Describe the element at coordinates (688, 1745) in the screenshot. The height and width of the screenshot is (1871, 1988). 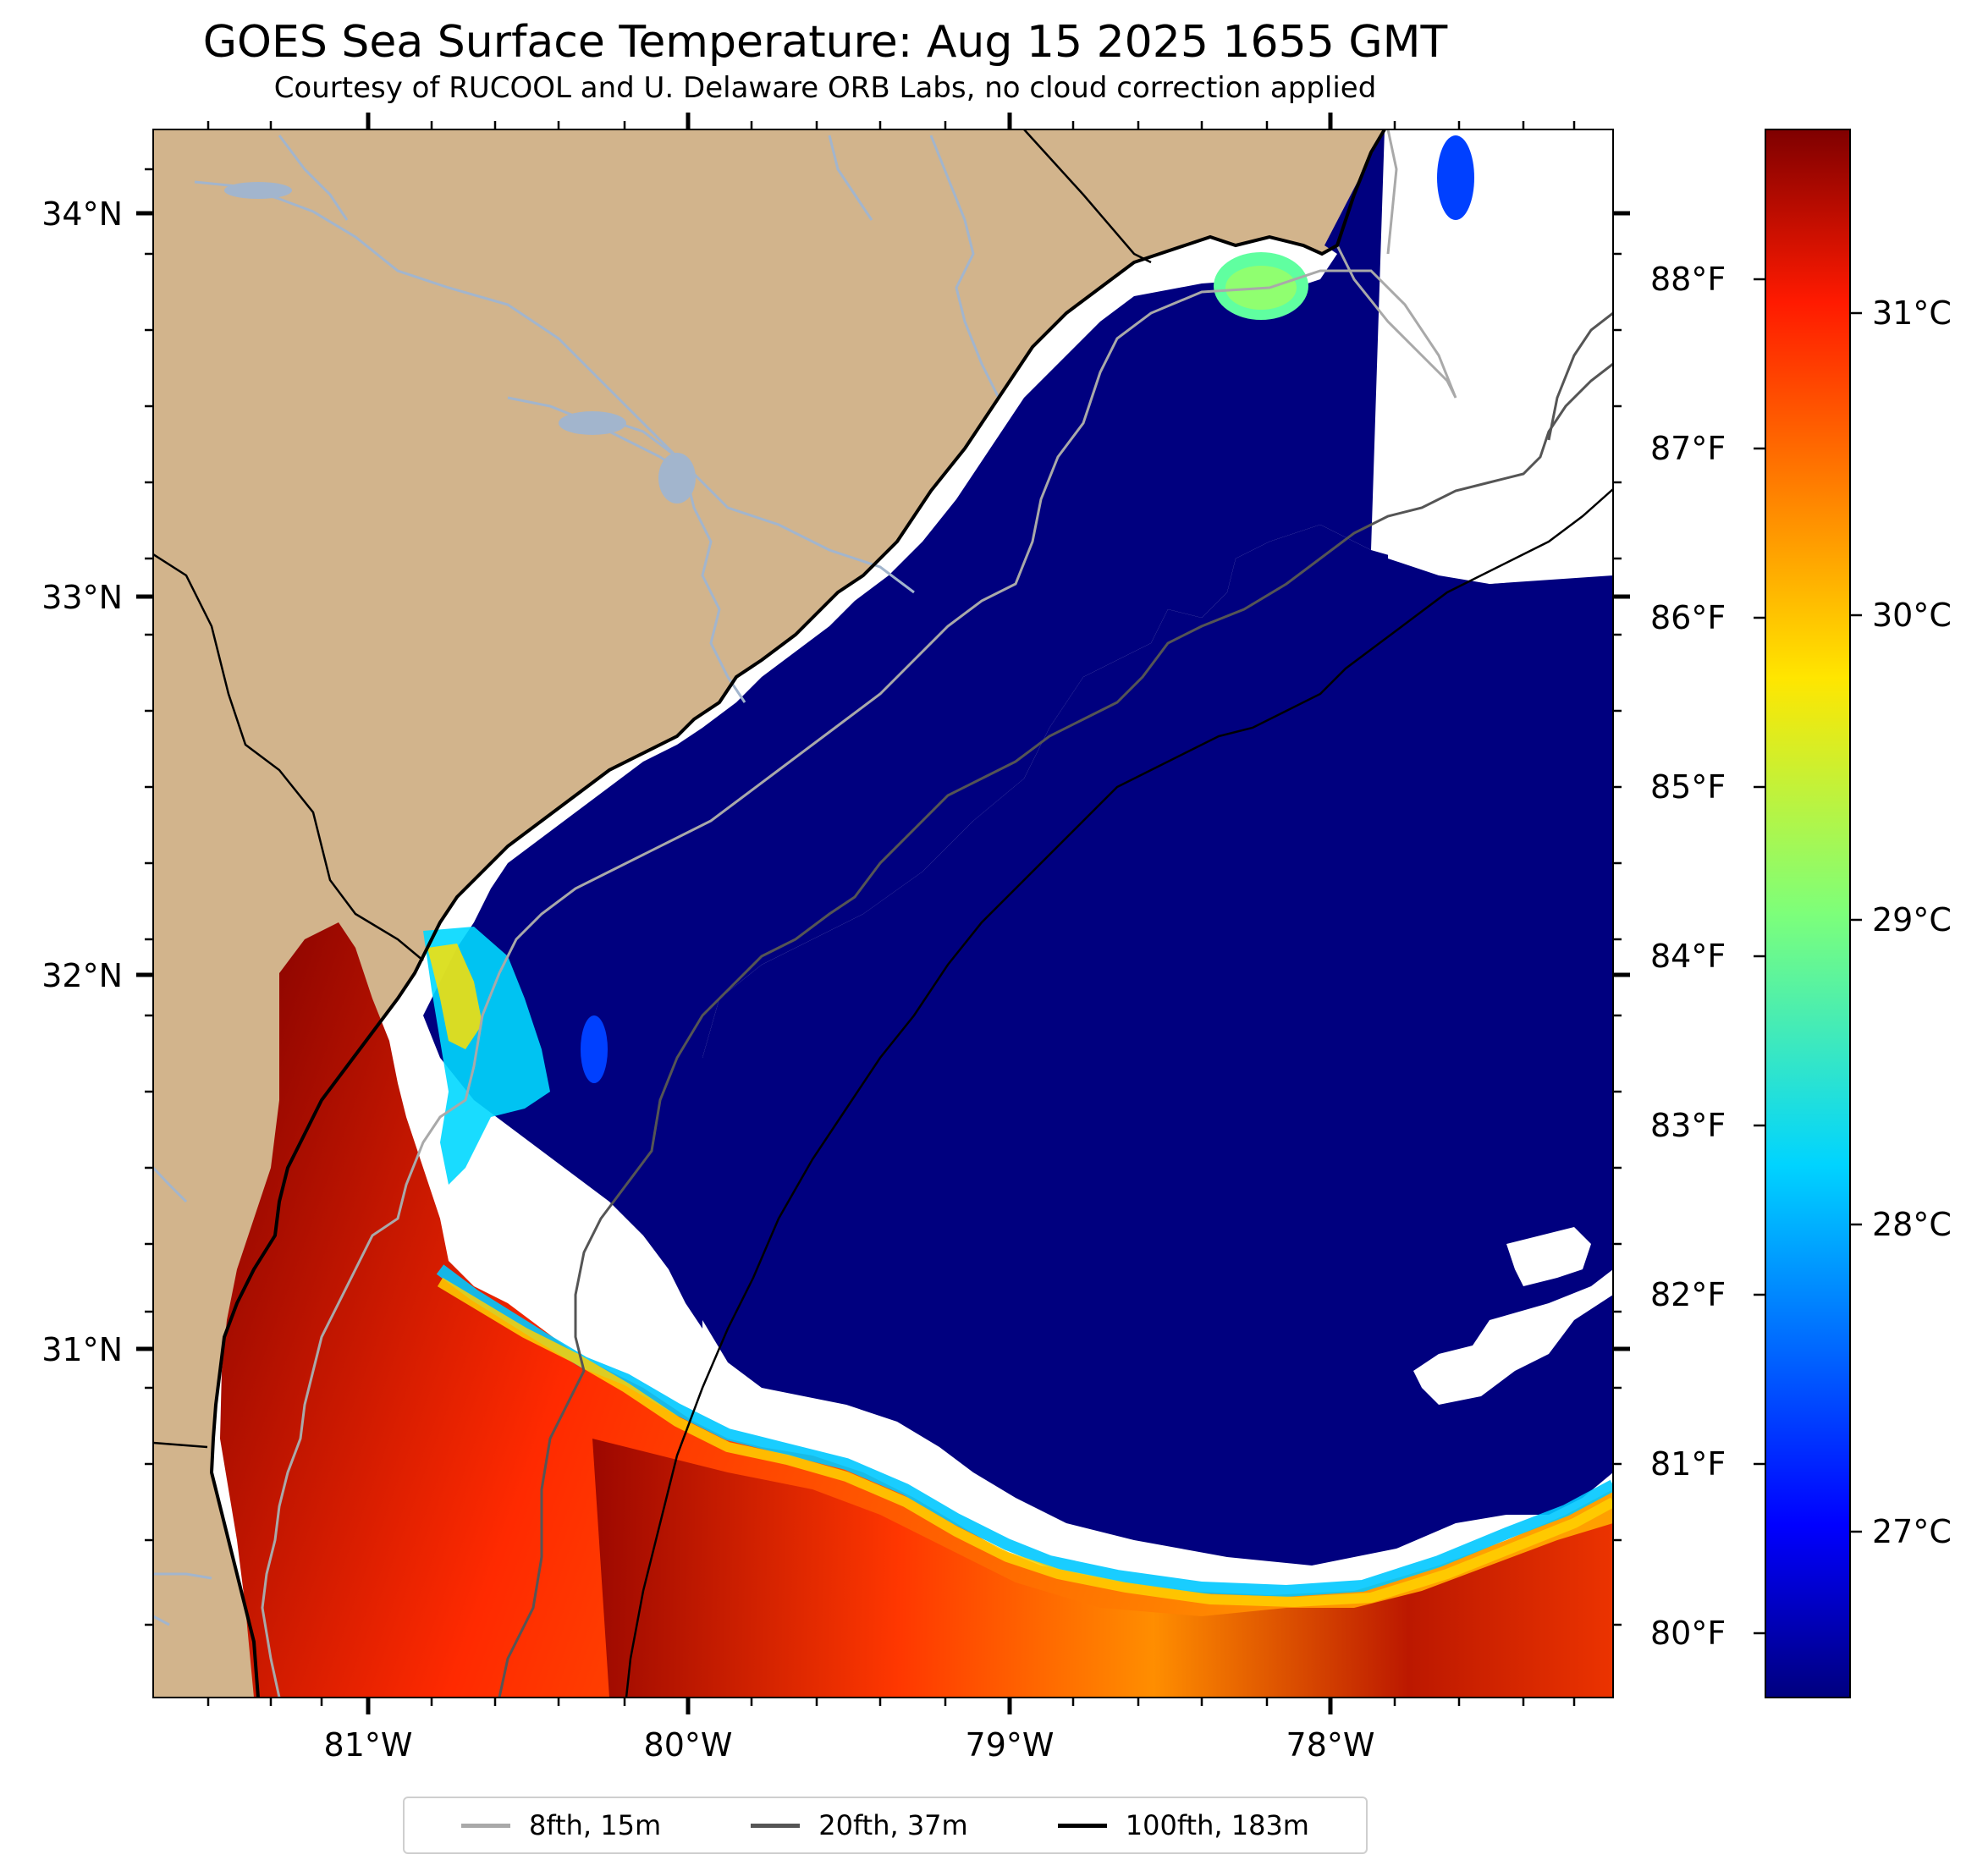
I see `lon-label-80: 80°W` at that location.